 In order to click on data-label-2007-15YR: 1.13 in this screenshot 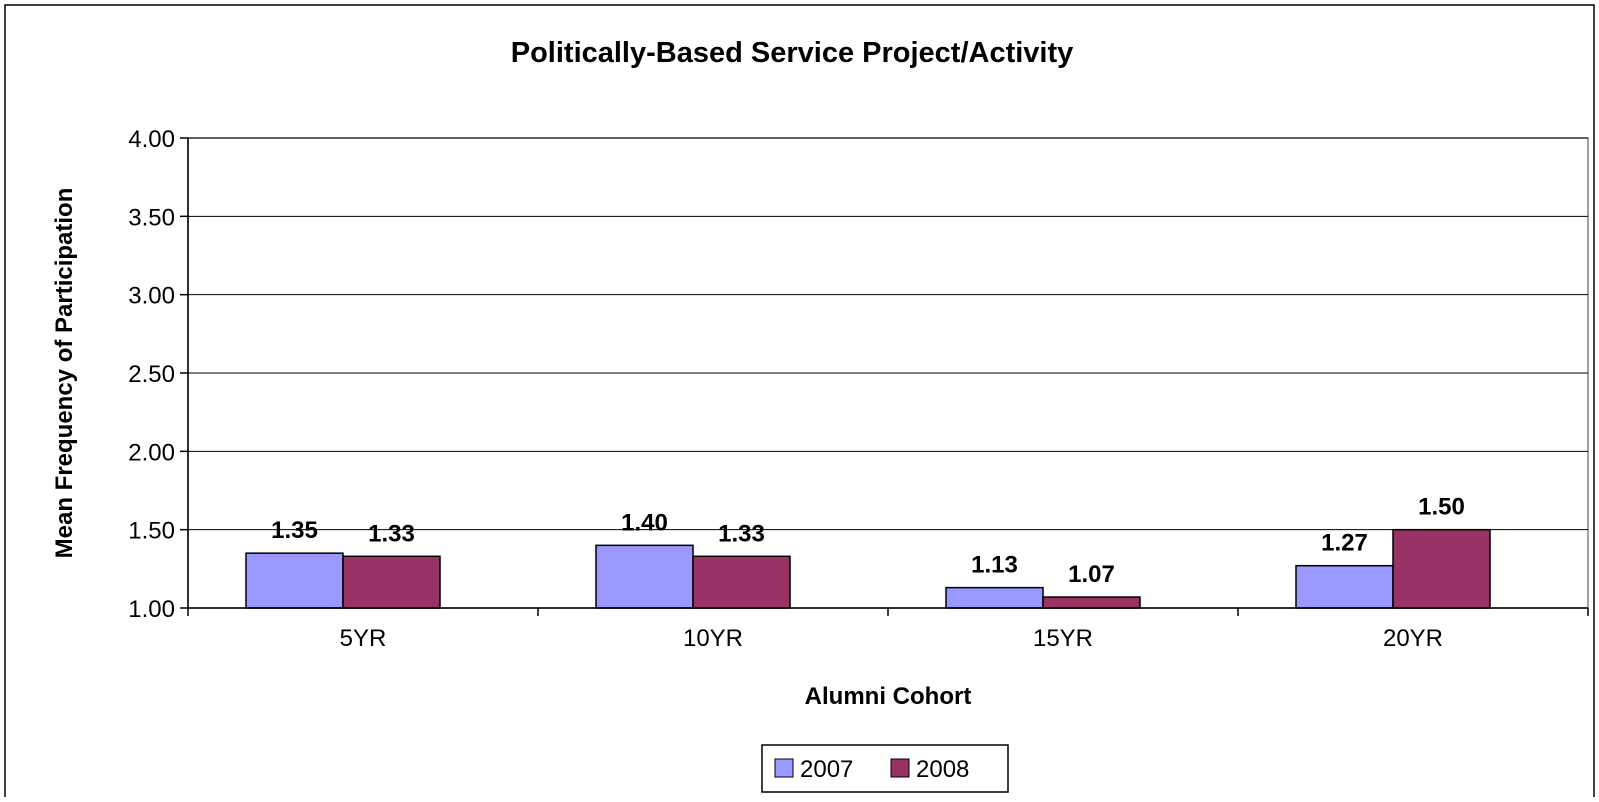, I will do `click(994, 565)`.